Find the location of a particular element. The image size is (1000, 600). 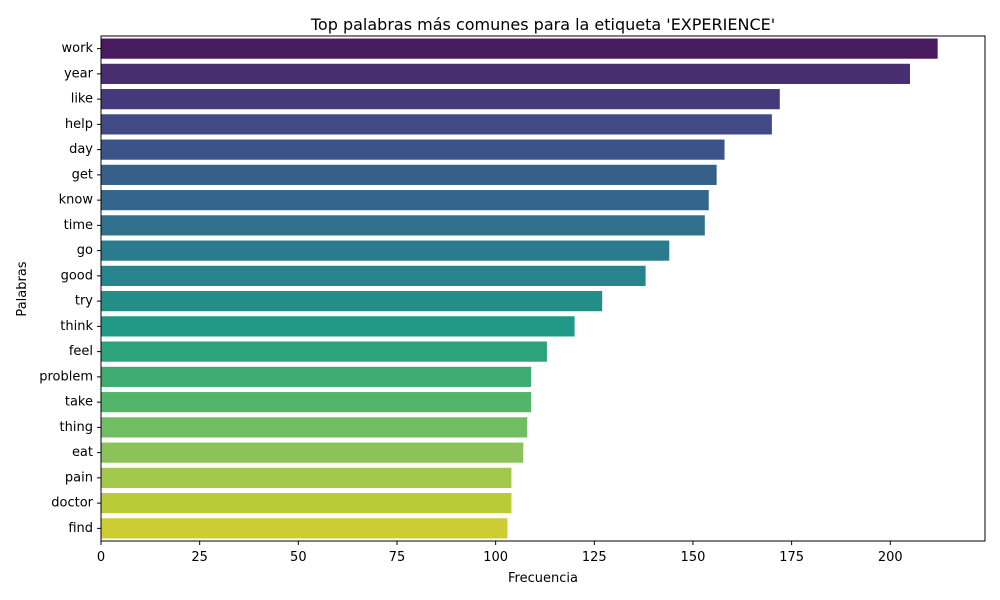

bar-eat is located at coordinates (312, 452).